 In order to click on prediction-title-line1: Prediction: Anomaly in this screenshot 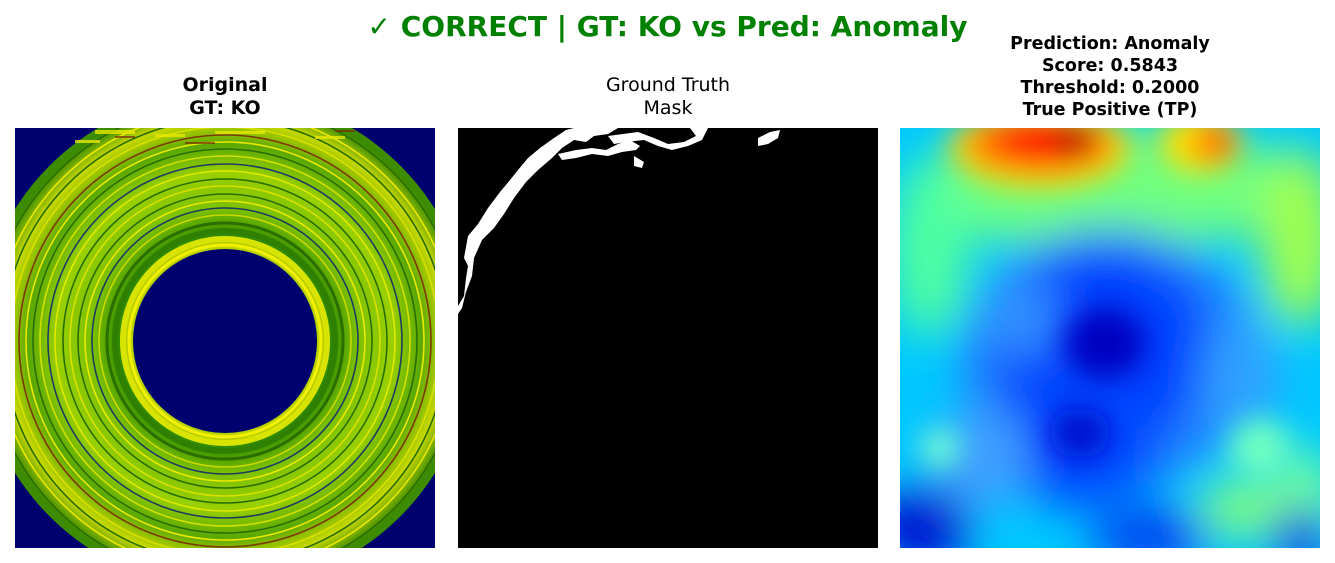, I will do `click(1110, 44)`.